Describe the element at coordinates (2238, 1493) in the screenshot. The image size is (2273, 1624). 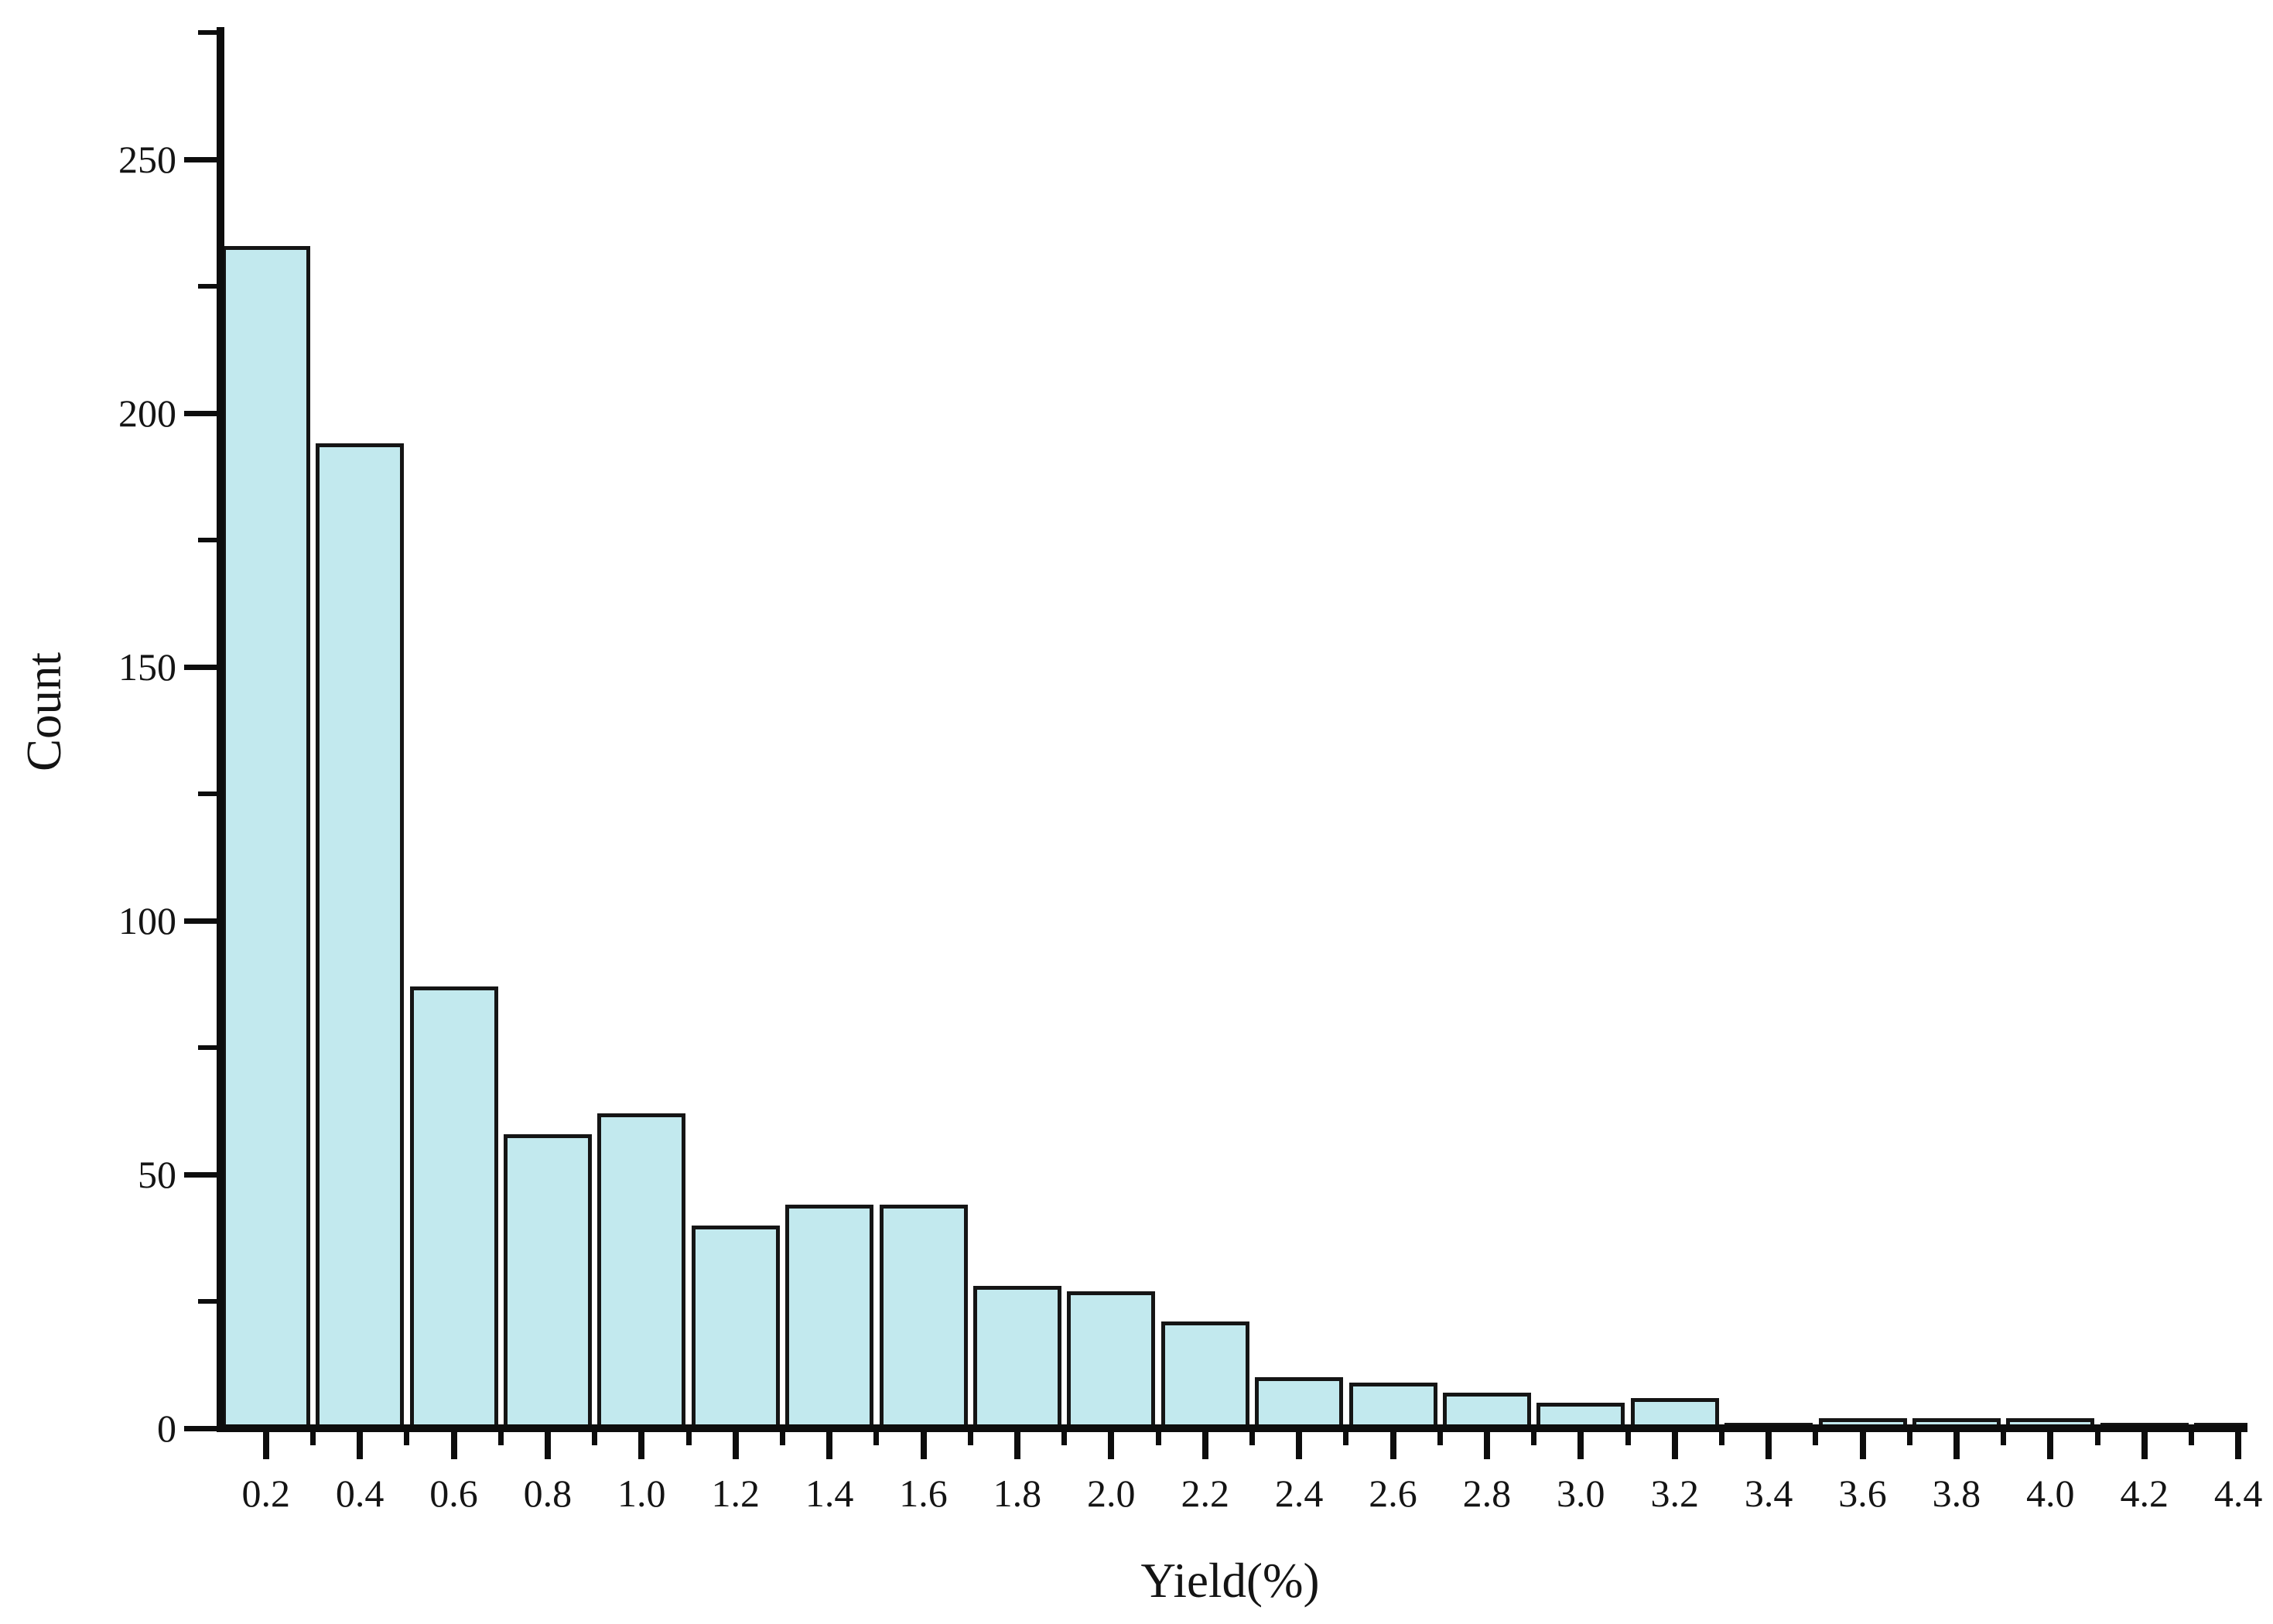
I see `x-tick-label: 4.4` at that location.